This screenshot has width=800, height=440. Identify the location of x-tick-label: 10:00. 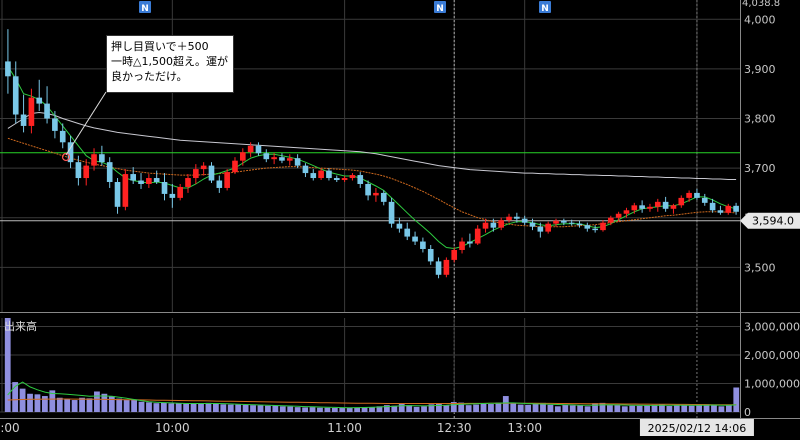
(172, 428).